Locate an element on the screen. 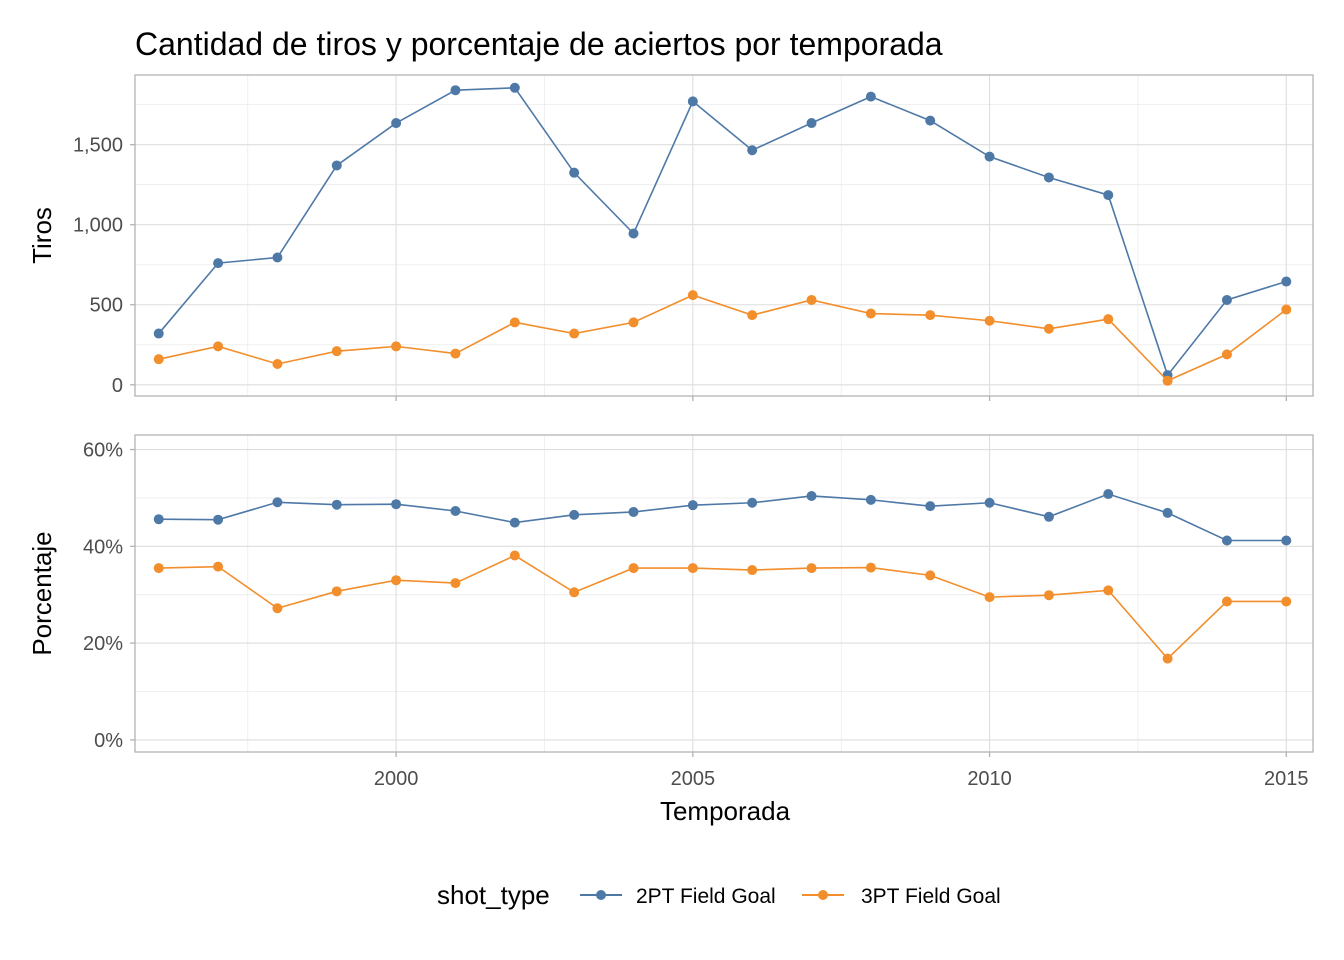 The height and width of the screenshot is (960, 1344). legend: shot_type 2PT Field Goal 3PT Field Goal is located at coordinates (719, 895).